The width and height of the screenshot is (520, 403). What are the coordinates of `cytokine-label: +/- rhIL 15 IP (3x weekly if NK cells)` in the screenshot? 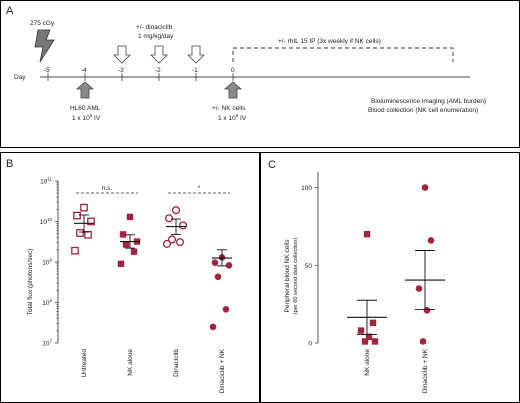 It's located at (329, 41).